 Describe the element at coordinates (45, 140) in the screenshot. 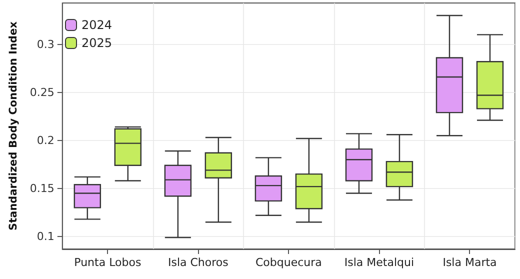

I see `y-tick-label: 0.2` at that location.